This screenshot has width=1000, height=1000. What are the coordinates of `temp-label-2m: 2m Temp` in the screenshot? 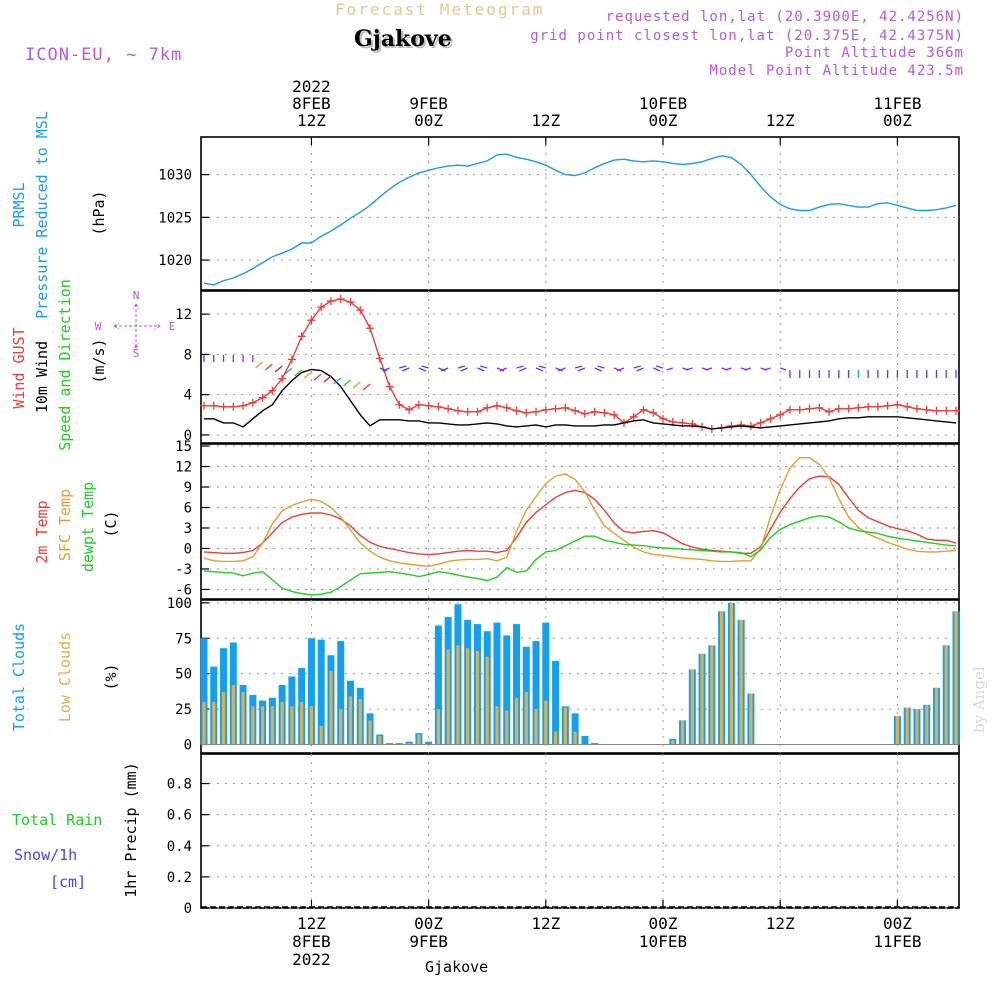 It's located at (42, 531).